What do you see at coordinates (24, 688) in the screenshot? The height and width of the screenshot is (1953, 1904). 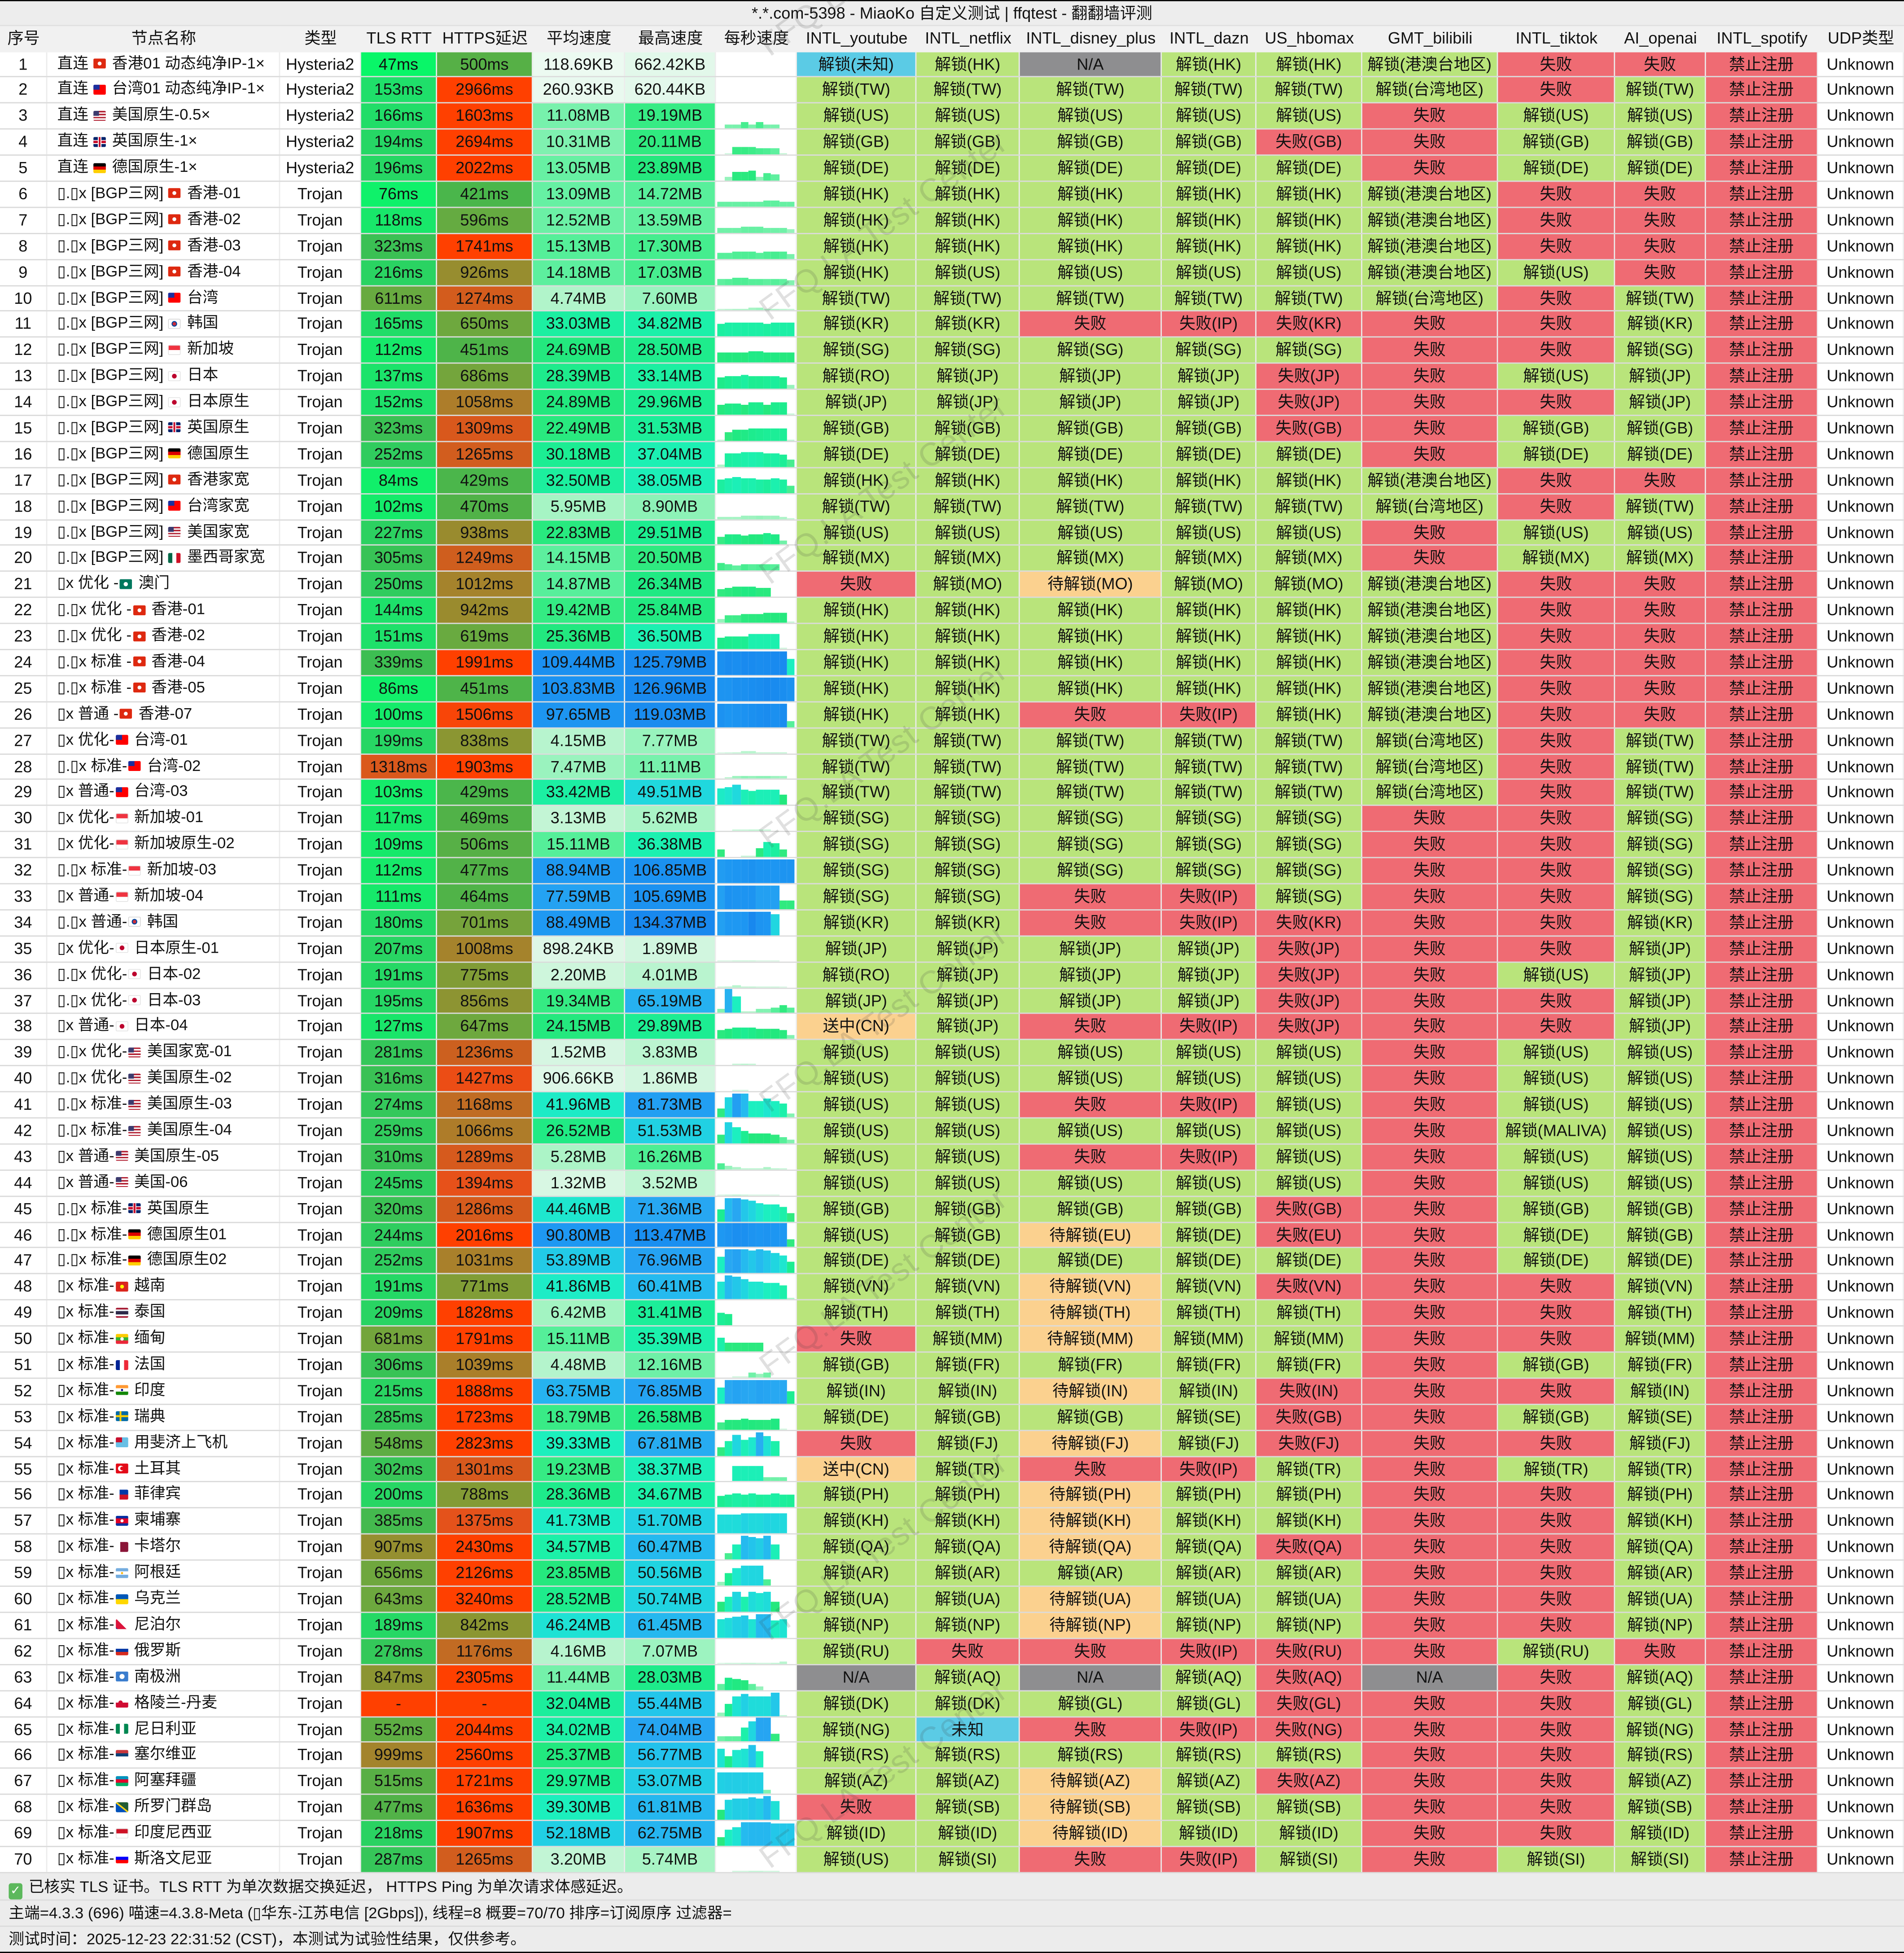 I see `cell-index: 25` at bounding box center [24, 688].